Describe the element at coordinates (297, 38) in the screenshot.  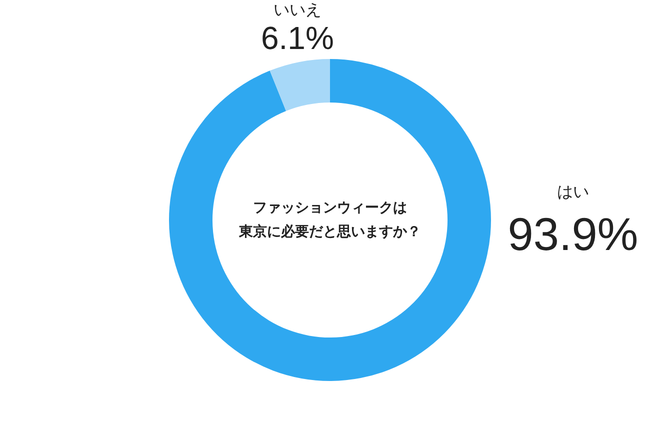
I see `data-label: 6.1%` at that location.